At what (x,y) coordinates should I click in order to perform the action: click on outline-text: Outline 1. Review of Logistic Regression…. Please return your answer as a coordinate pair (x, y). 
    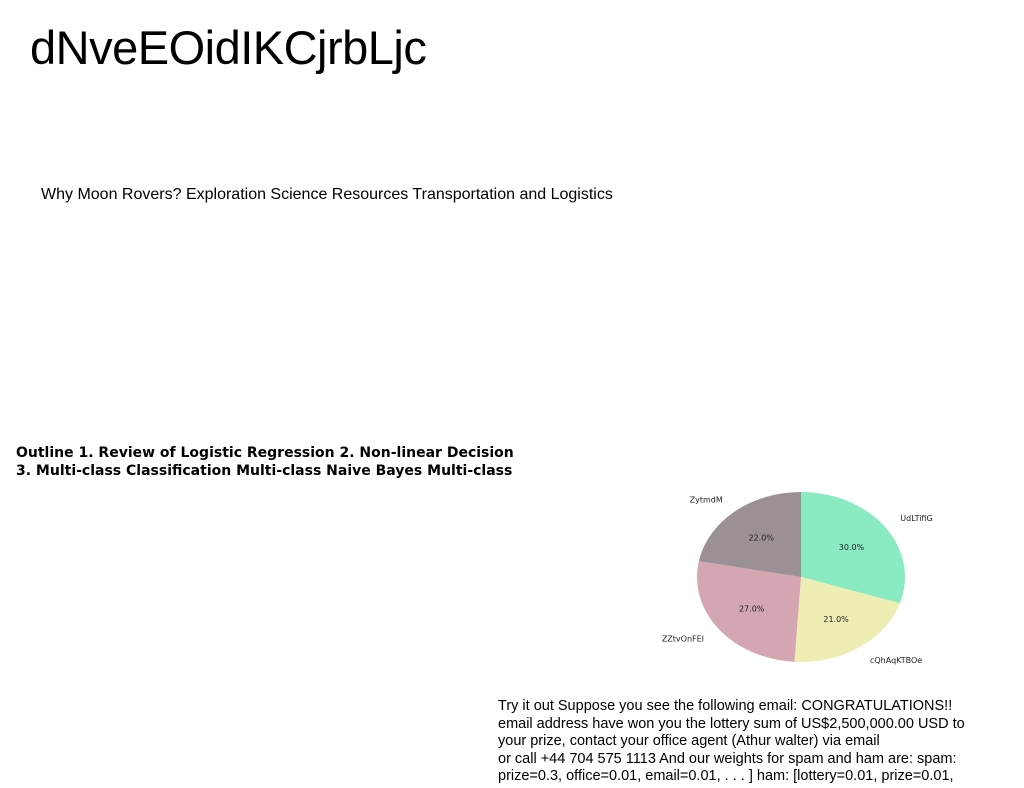
    Looking at the image, I should click on (265, 462).